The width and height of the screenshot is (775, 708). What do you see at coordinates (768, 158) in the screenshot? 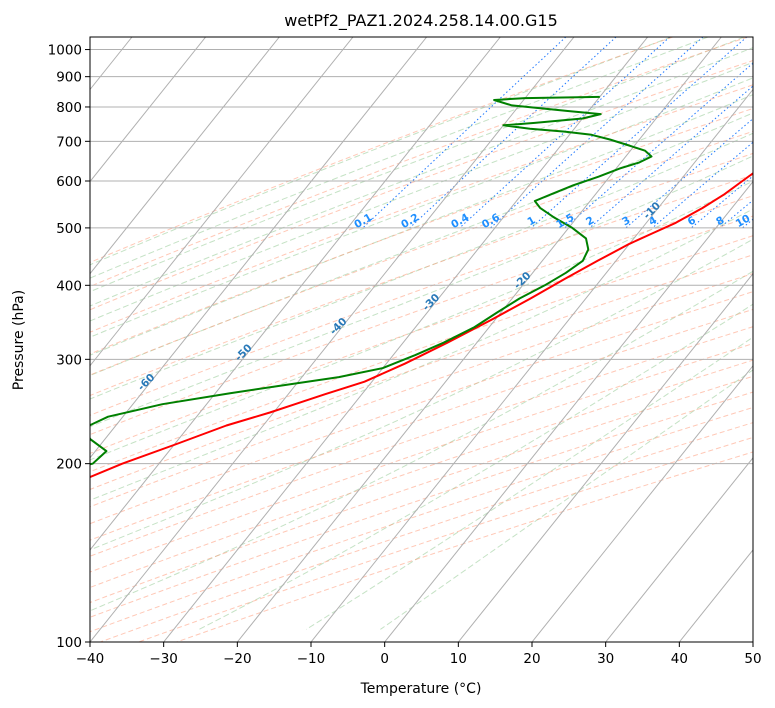
I see `dry-adiabat-label: 0` at bounding box center [768, 158].